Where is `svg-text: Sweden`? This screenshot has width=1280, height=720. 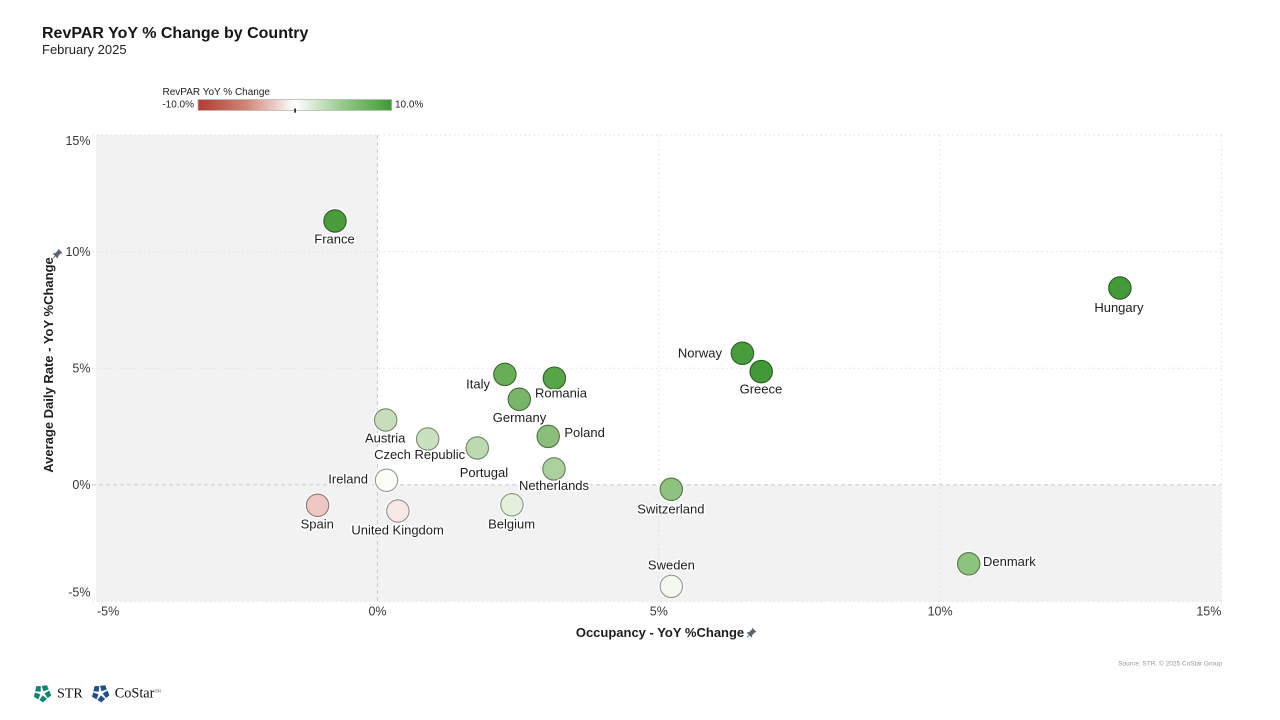
svg-text: Sweden is located at coordinates (671, 565).